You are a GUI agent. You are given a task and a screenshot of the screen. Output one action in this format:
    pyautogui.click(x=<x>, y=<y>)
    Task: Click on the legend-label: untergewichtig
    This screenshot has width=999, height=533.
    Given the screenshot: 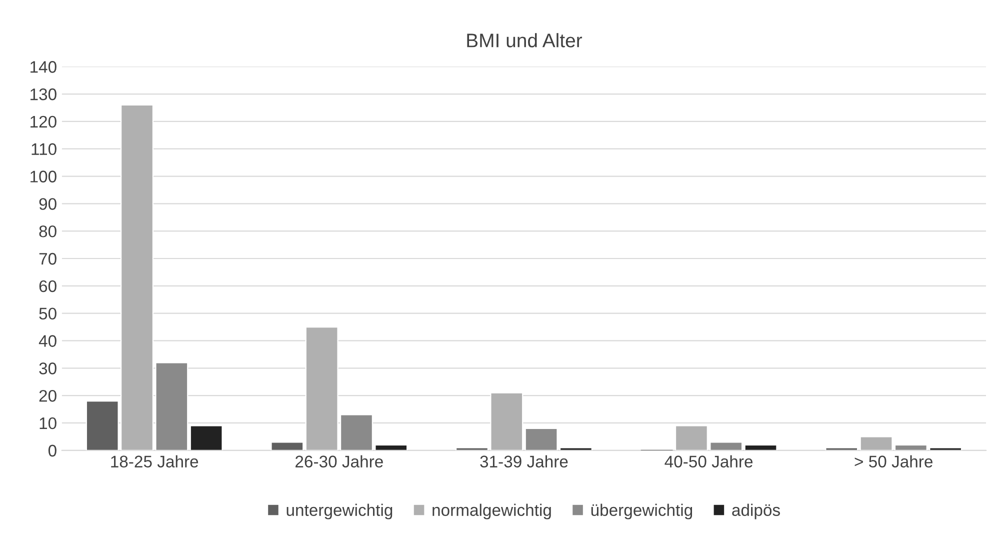 What is the action you would take?
    pyautogui.click(x=339, y=512)
    